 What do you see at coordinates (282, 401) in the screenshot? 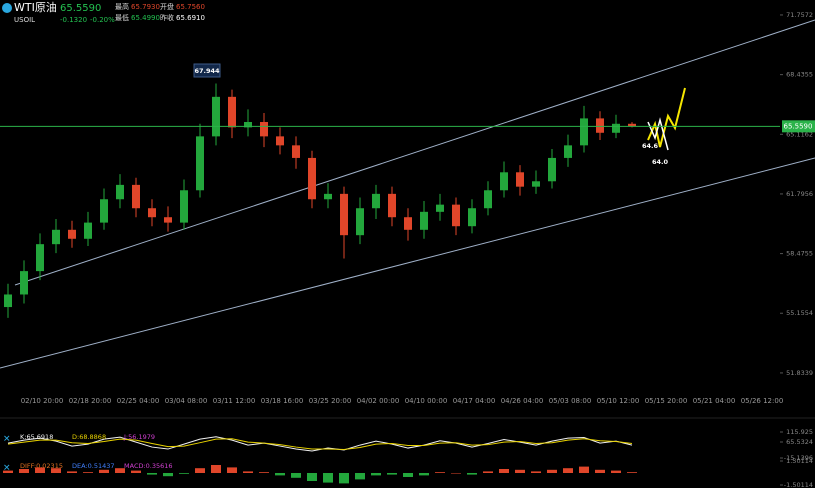
I see `x-tick-label: 03/18 16:00` at bounding box center [282, 401].